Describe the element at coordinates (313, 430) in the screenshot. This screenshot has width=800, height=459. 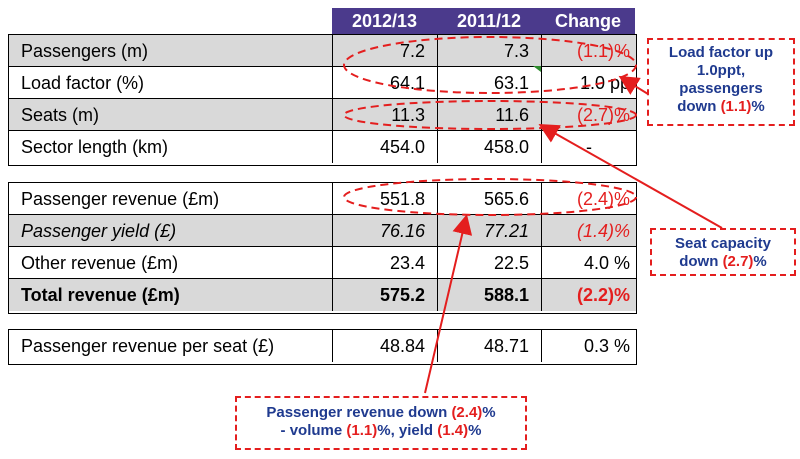
I see `callout-text: - volume` at that location.